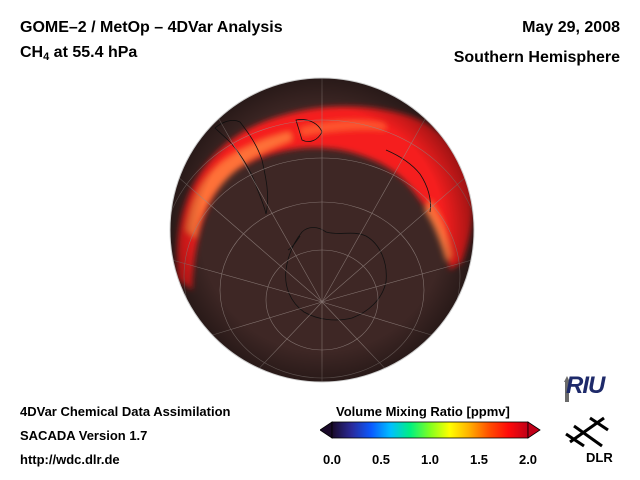 The image size is (640, 480). Describe the element at coordinates (479, 459) in the screenshot. I see `colorbar-tick: 1.5` at that location.